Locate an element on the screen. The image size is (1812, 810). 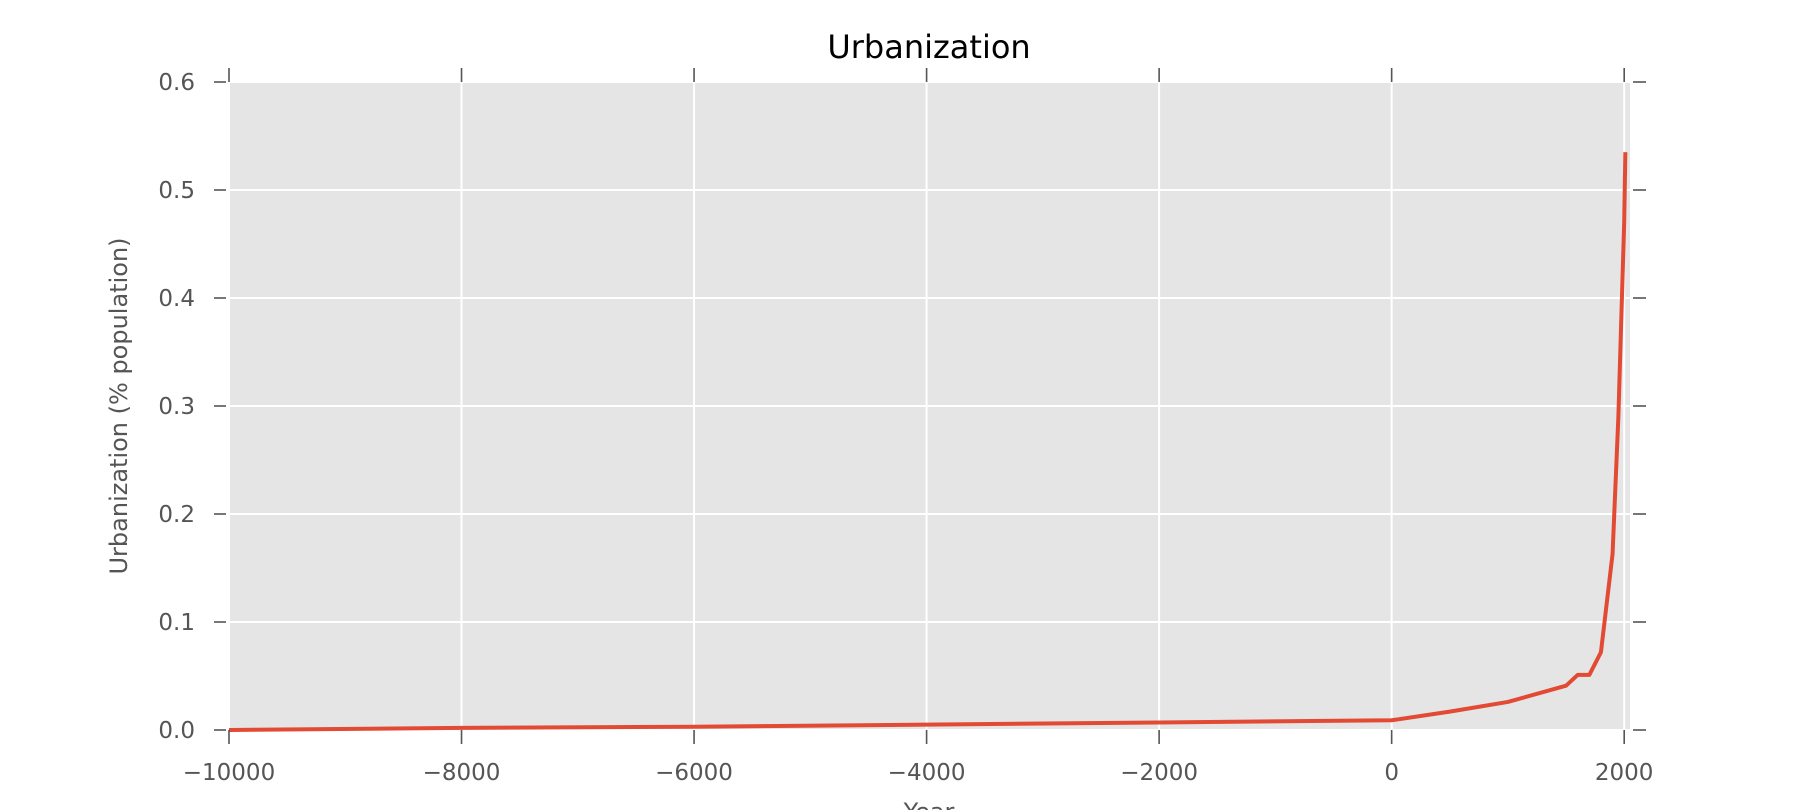
y-tick-label: 0.3 is located at coordinates (176, 407).